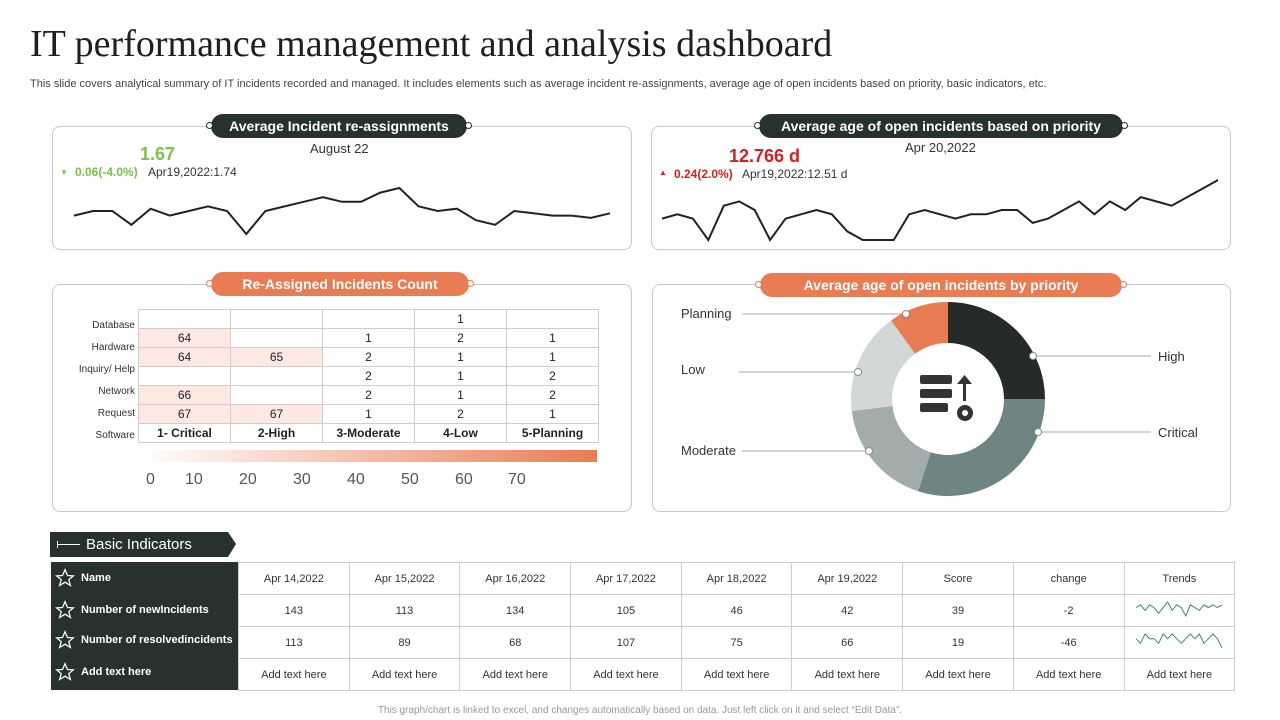  I want to click on age-trend-line, so click(940, 210).